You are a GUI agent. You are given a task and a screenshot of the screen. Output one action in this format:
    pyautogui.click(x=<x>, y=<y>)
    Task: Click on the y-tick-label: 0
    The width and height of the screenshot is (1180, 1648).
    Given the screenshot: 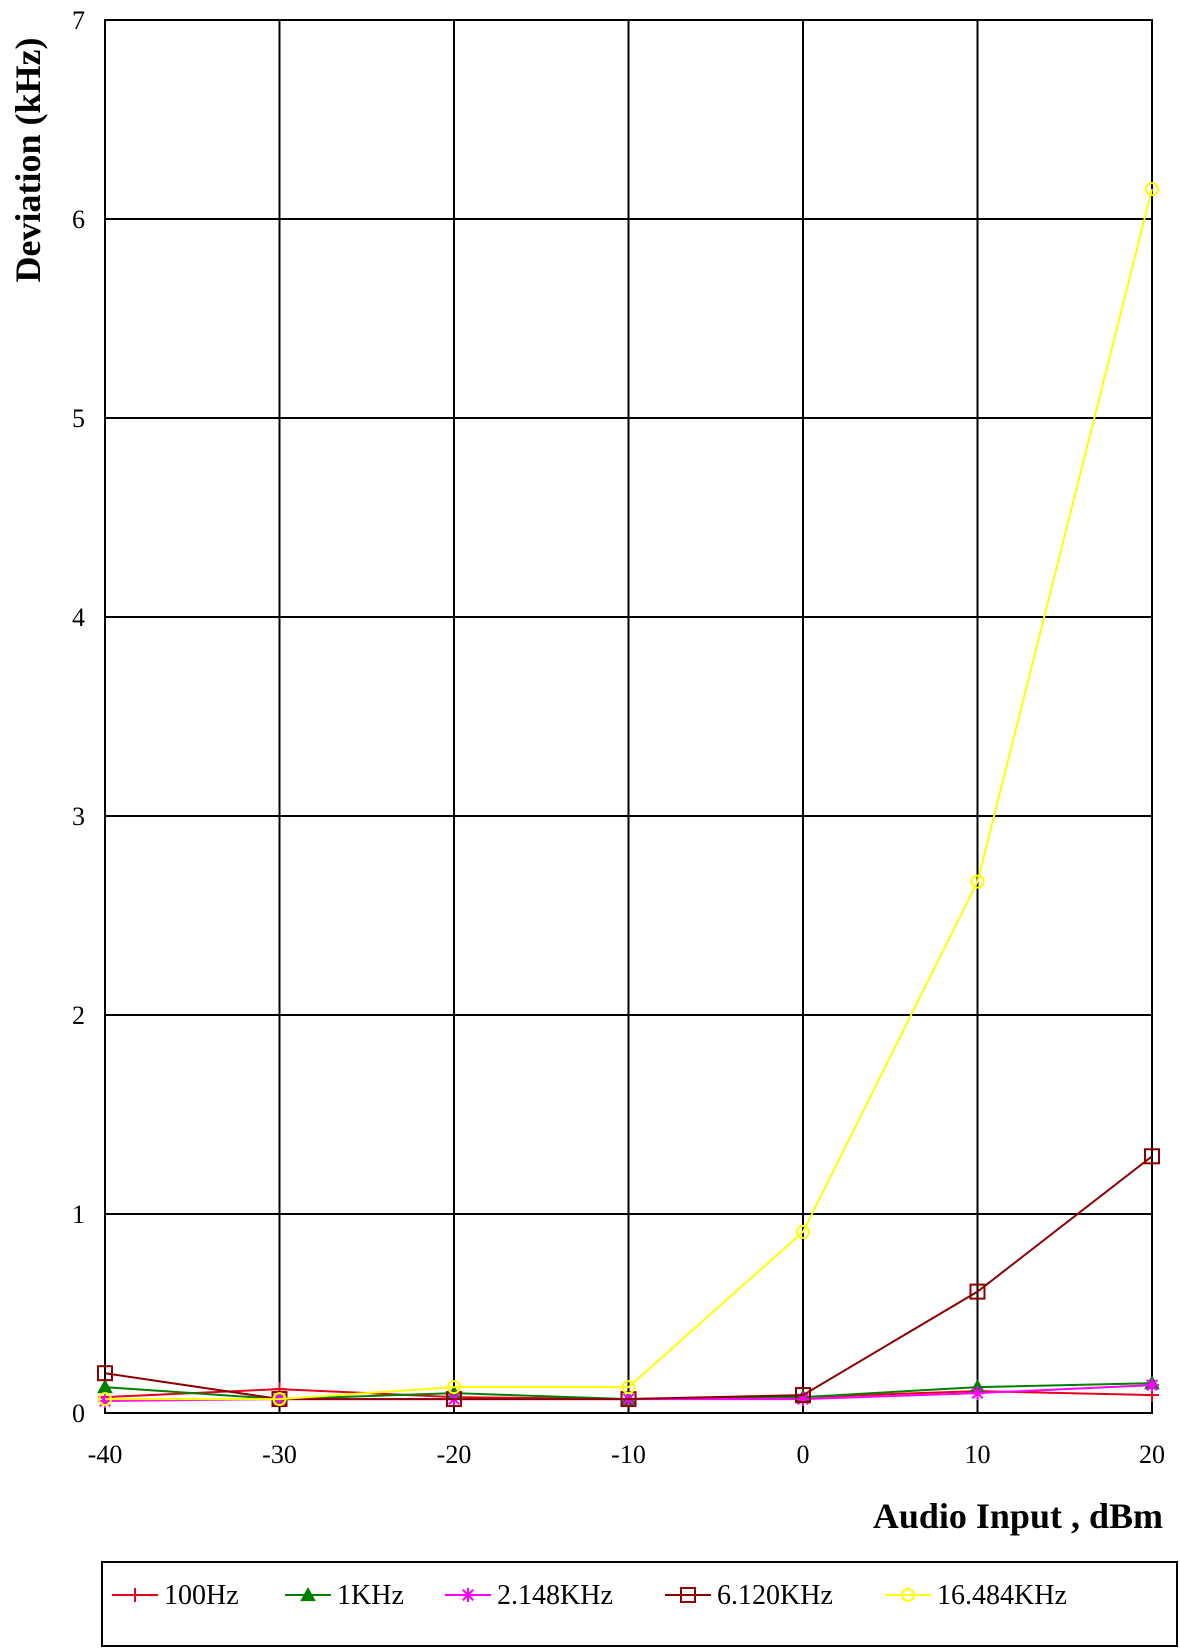 What is the action you would take?
    pyautogui.click(x=78, y=1413)
    